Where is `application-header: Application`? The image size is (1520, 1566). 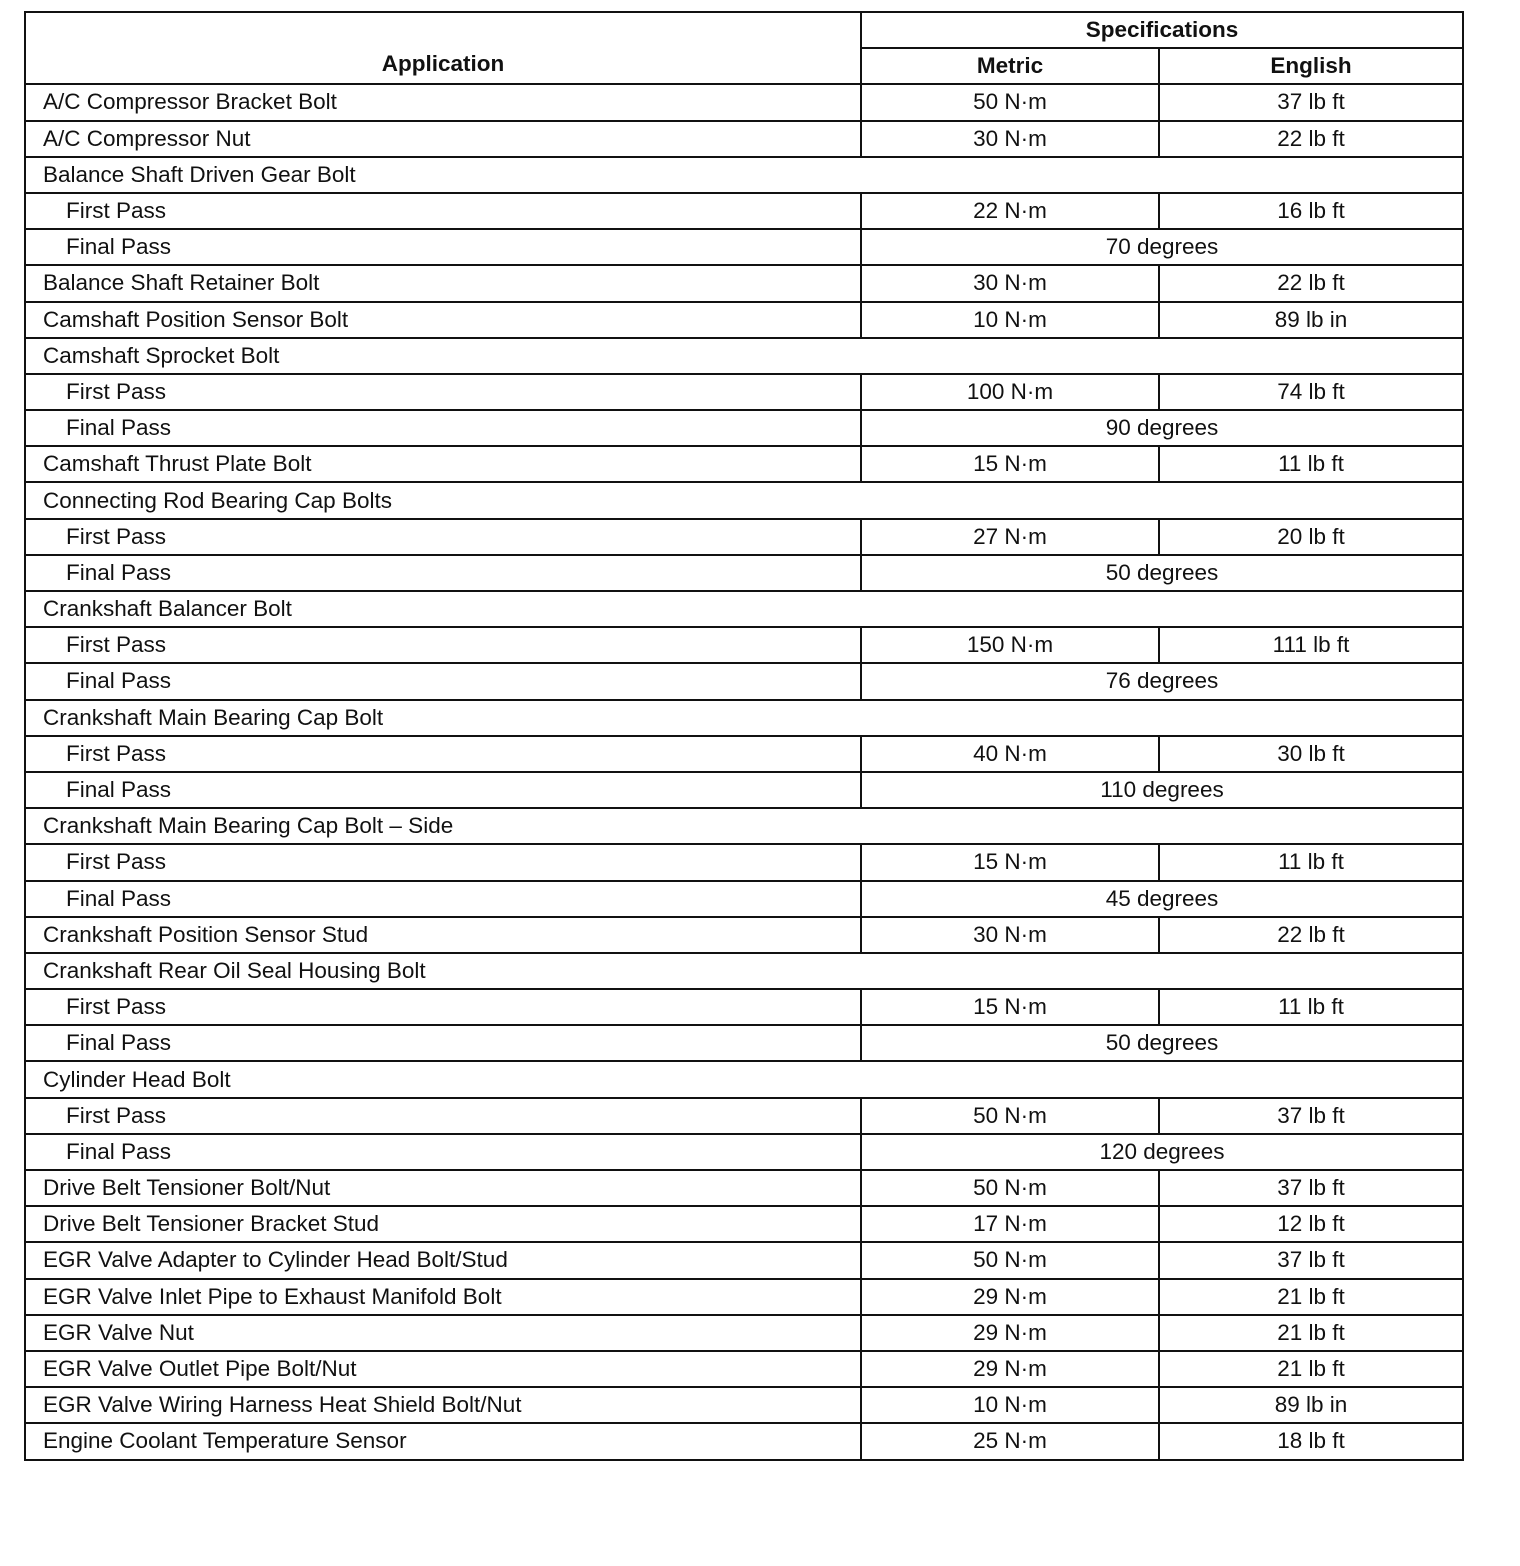
application-header: Application is located at coordinates (443, 48).